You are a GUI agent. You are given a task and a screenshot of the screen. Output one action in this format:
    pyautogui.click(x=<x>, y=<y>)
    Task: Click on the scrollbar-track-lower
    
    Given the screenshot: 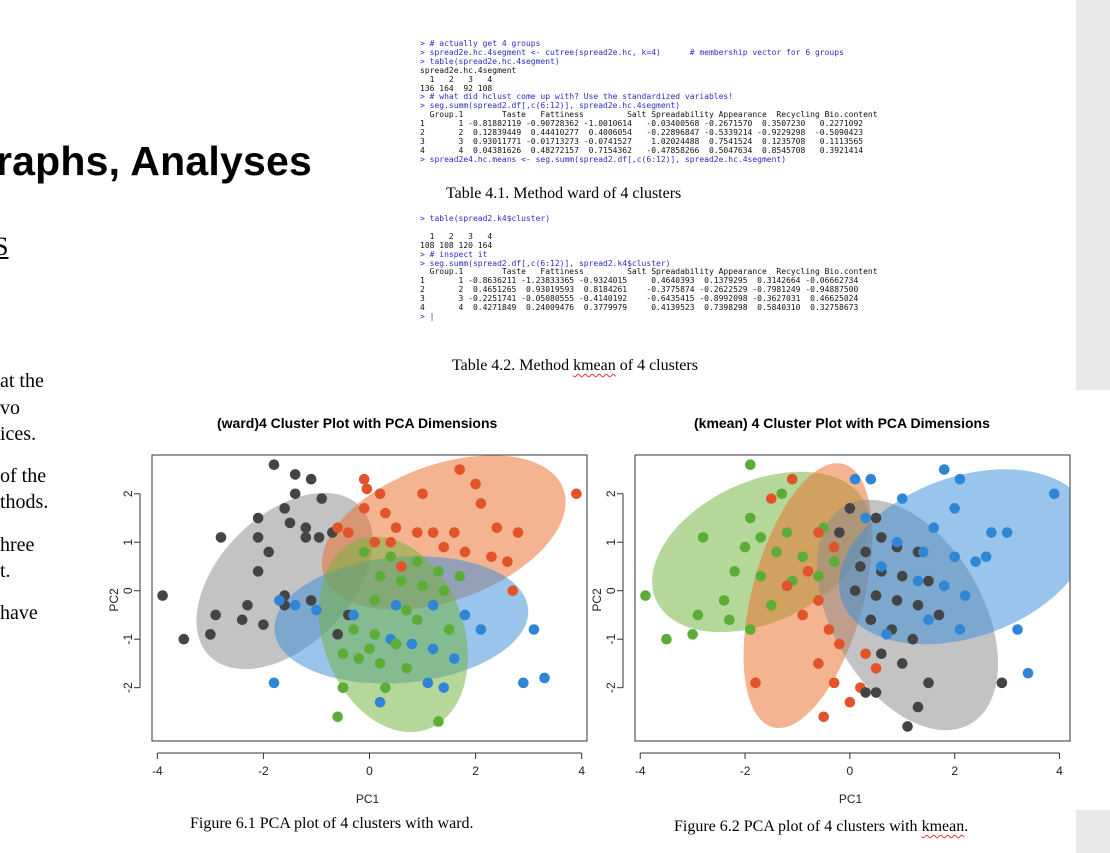 What is the action you would take?
    pyautogui.click(x=1093, y=832)
    